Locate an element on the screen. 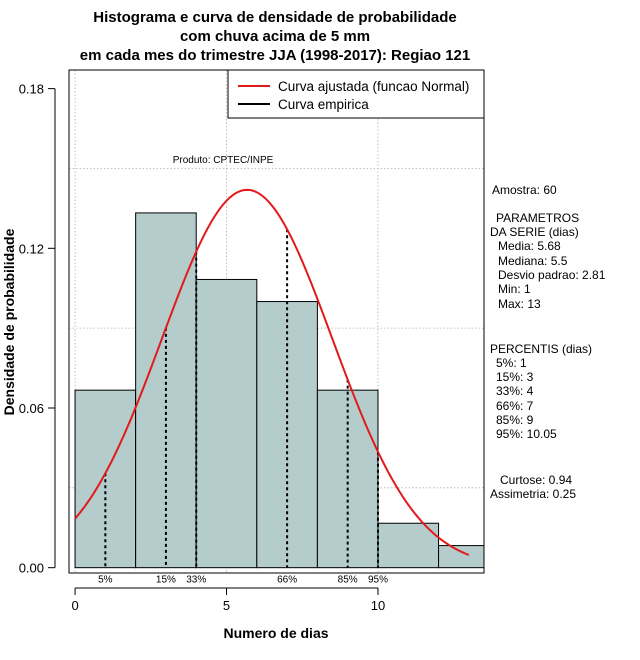  x-tick-label: 5 is located at coordinates (226, 605).